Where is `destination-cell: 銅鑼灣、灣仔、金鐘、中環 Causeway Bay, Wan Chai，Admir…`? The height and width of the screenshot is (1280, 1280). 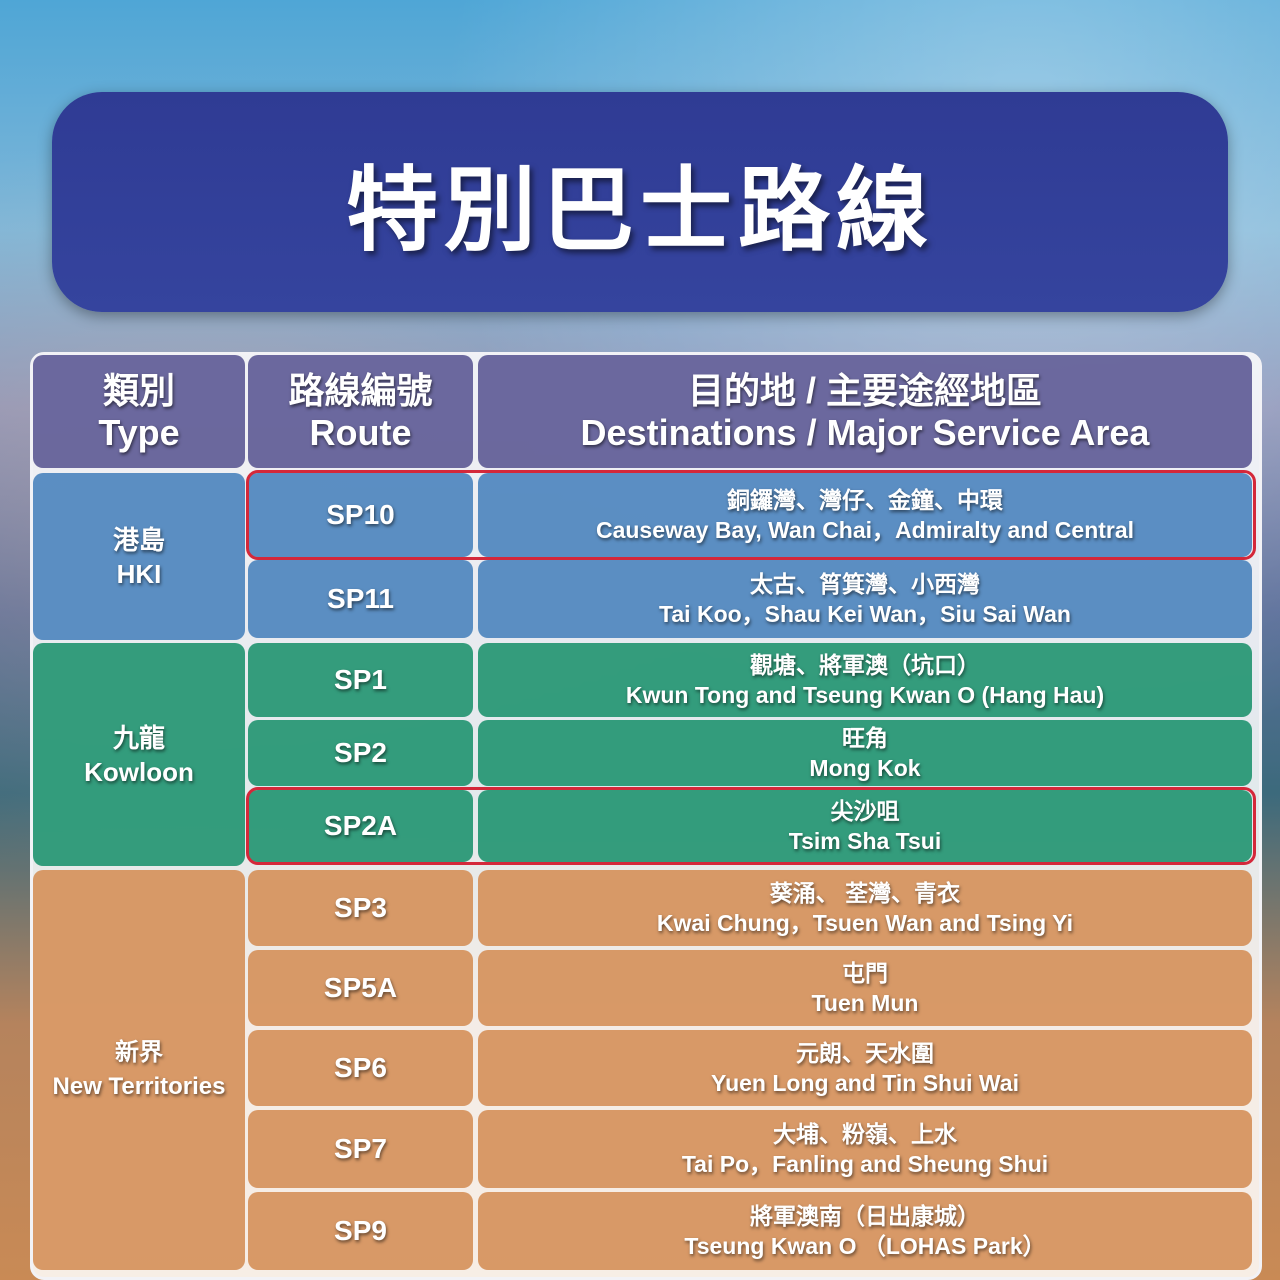 destination-cell: 銅鑼灣、灣仔、金鐘、中環 Causeway Bay, Wan Chai，Admir… is located at coordinates (865, 515).